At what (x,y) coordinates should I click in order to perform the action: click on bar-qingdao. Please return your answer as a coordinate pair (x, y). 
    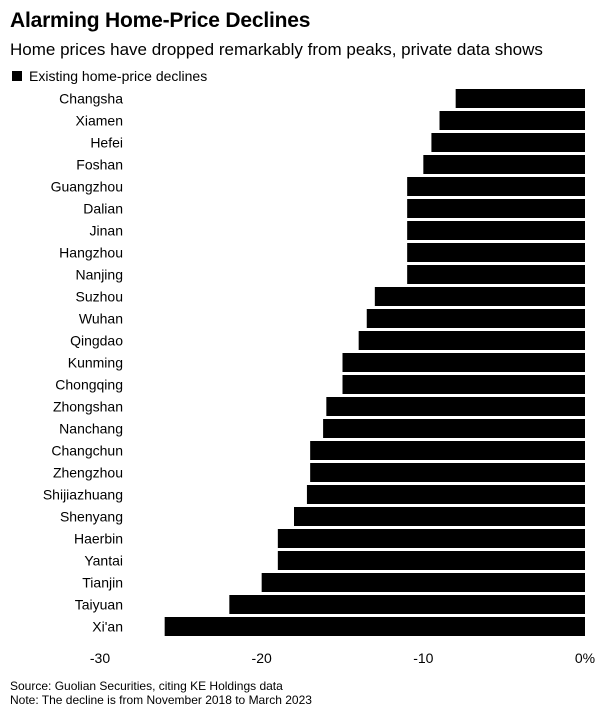
    Looking at the image, I should click on (471, 340).